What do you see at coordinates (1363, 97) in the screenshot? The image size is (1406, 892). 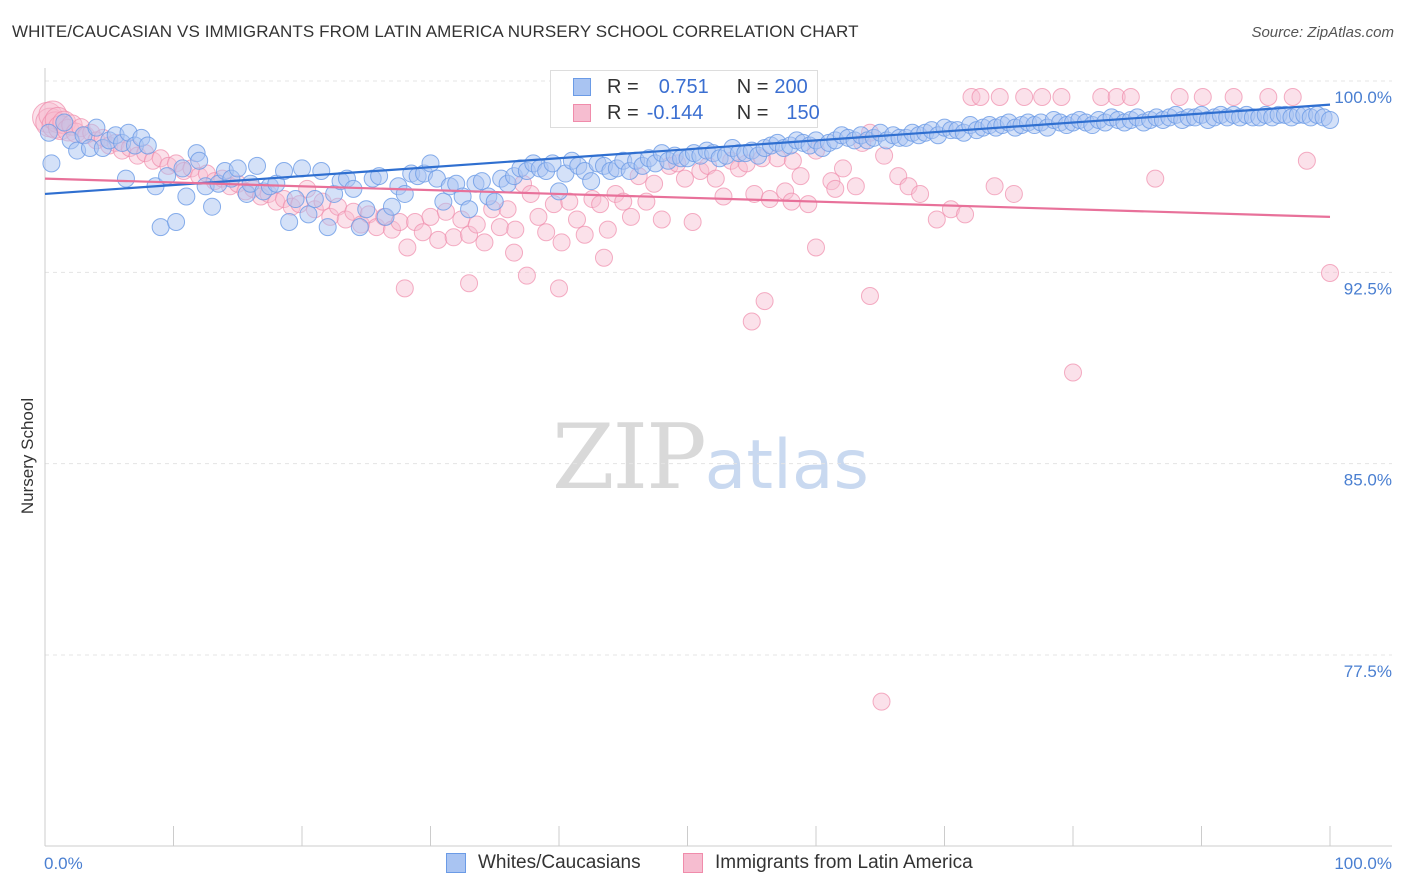 I see `y-tick-label: 100.0%` at bounding box center [1363, 97].